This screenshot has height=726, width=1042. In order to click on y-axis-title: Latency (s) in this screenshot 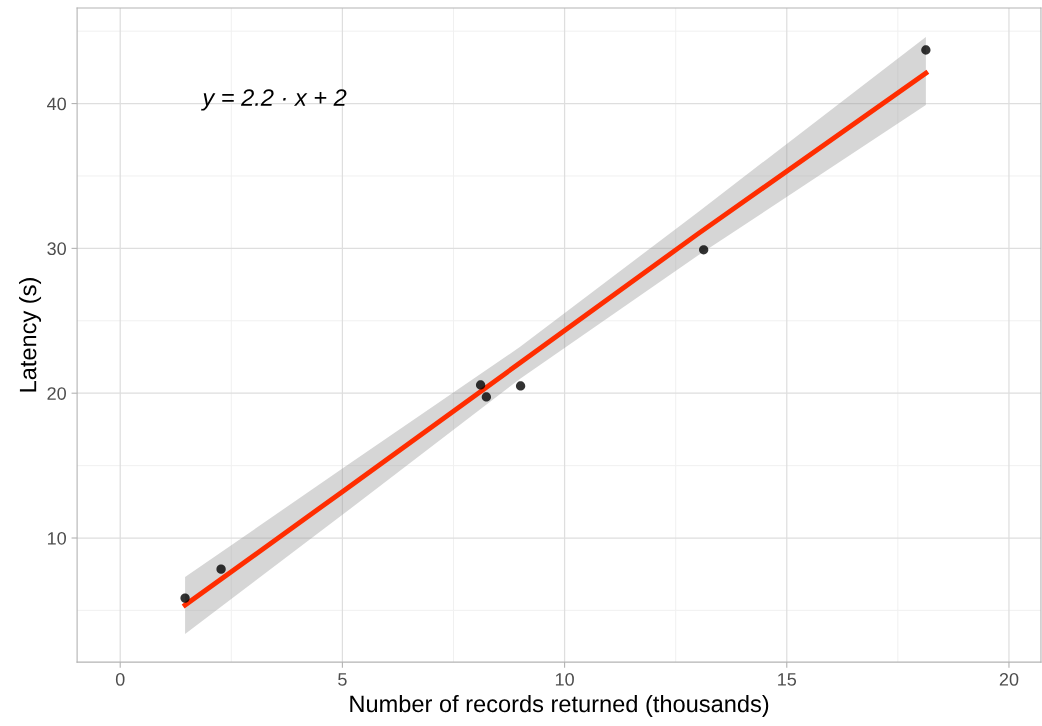, I will do `click(30, 335)`.